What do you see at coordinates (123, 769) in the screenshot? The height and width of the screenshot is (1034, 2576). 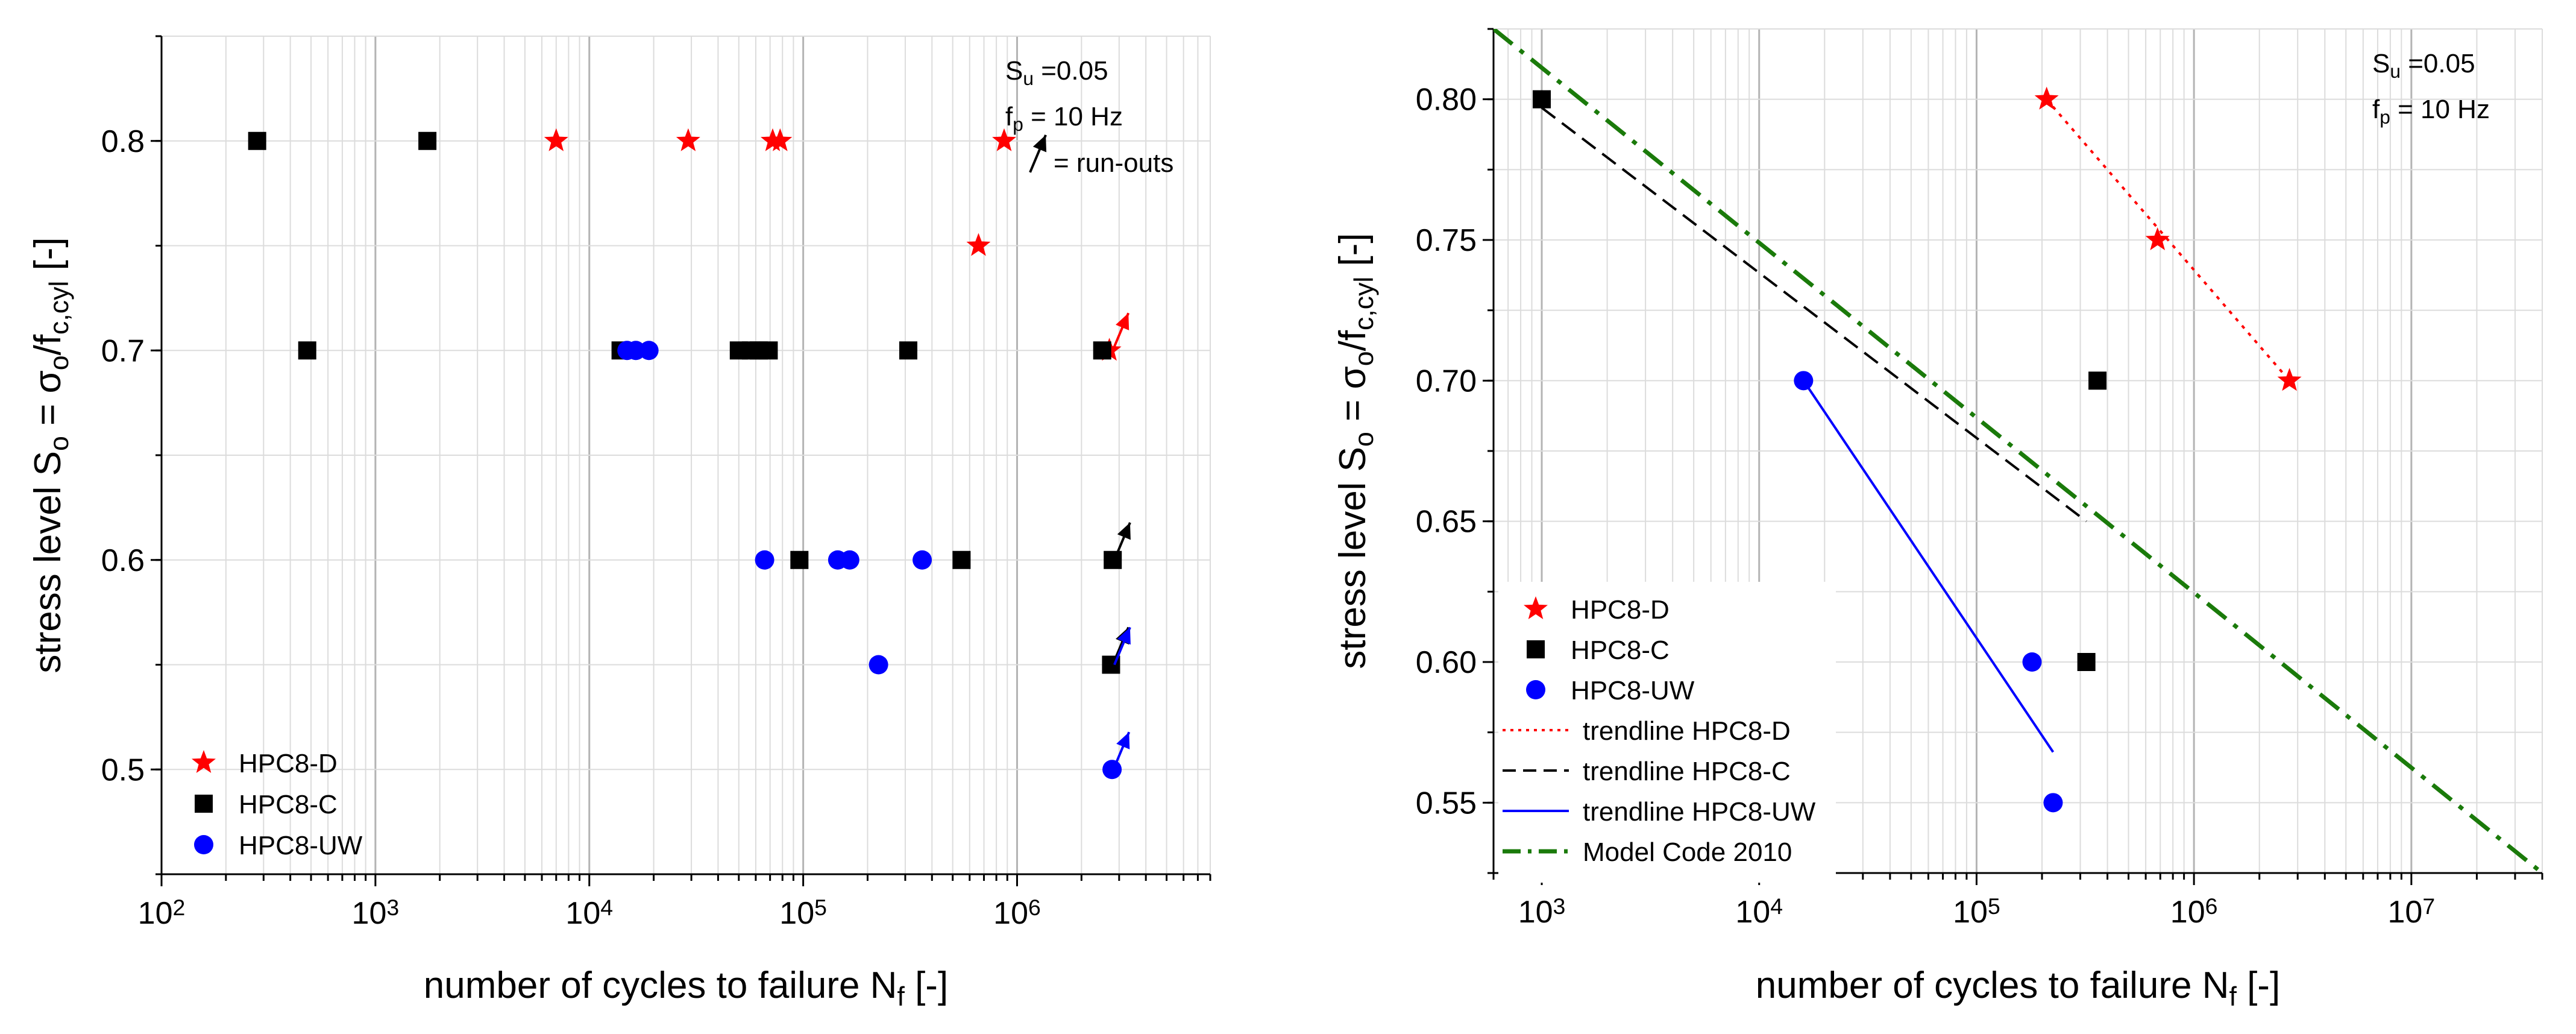 I see `y-tick-label: 0.5` at bounding box center [123, 769].